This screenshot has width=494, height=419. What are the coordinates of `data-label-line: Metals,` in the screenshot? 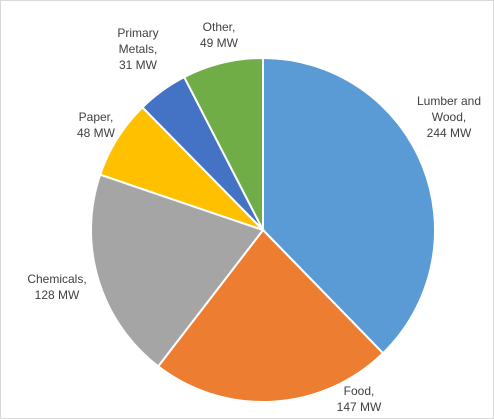 It's located at (138, 49).